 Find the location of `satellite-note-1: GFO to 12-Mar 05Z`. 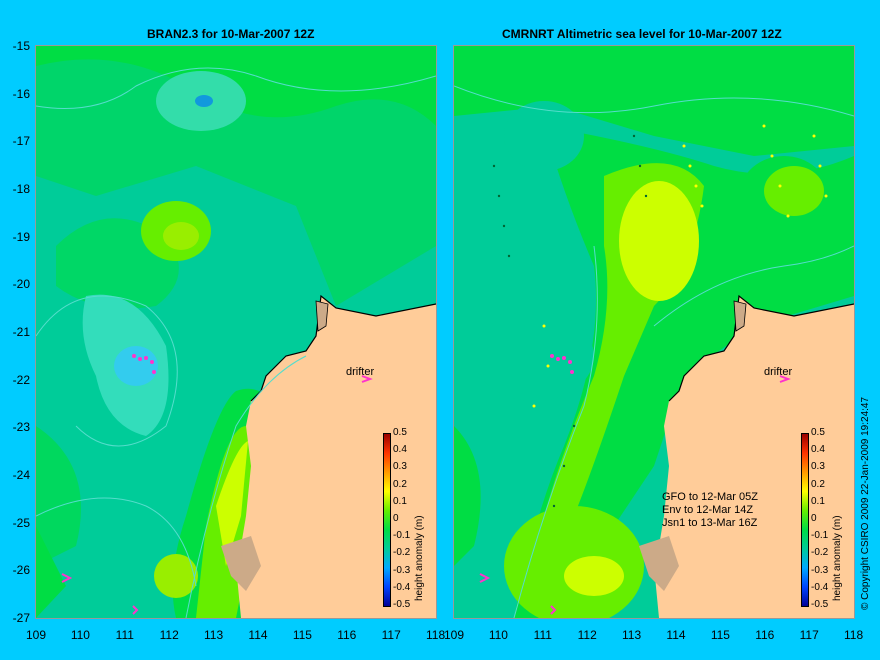

satellite-note-1: GFO to 12-Mar 05Z is located at coordinates (710, 497).